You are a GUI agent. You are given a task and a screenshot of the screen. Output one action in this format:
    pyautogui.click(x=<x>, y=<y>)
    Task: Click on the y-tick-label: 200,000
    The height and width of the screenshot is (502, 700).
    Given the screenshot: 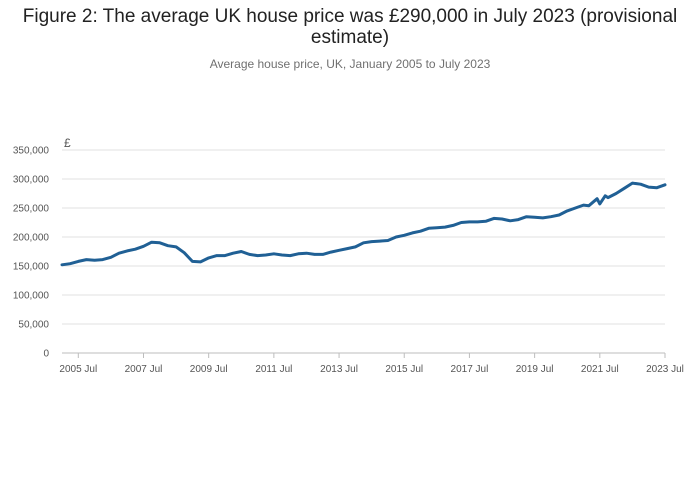 What is the action you would take?
    pyautogui.click(x=31, y=238)
    